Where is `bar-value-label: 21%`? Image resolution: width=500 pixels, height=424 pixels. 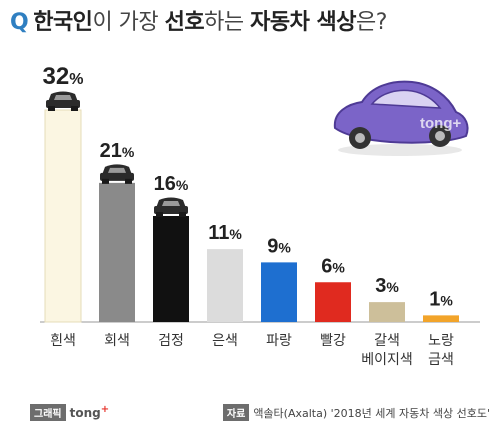 bar-value-label: 21% is located at coordinates (117, 151).